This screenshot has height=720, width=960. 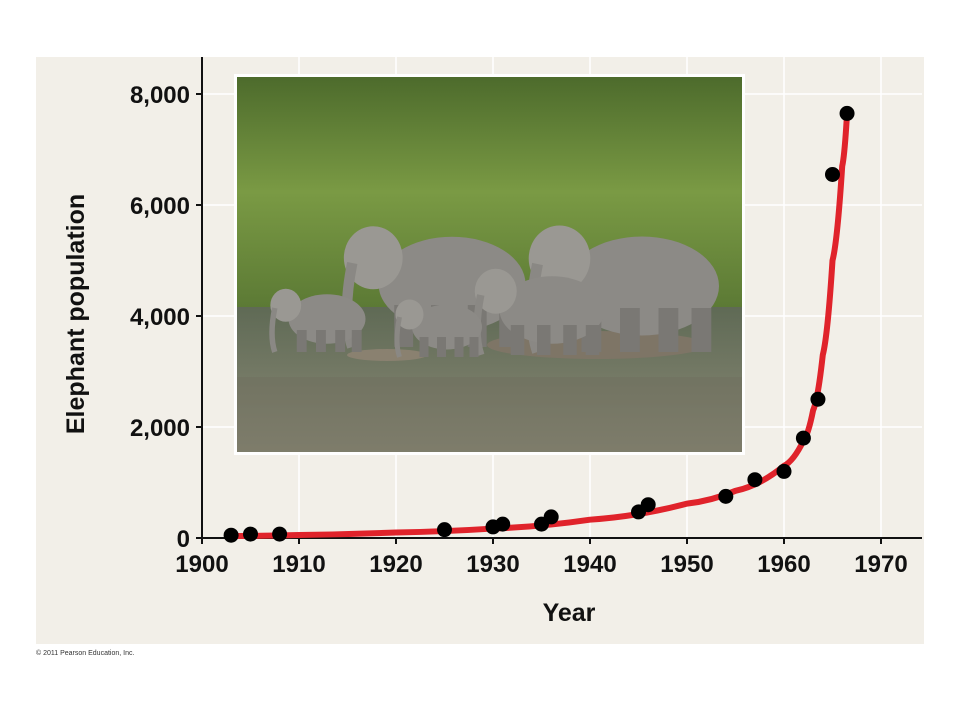 I want to click on elephant-medium, so click(x=539, y=312).